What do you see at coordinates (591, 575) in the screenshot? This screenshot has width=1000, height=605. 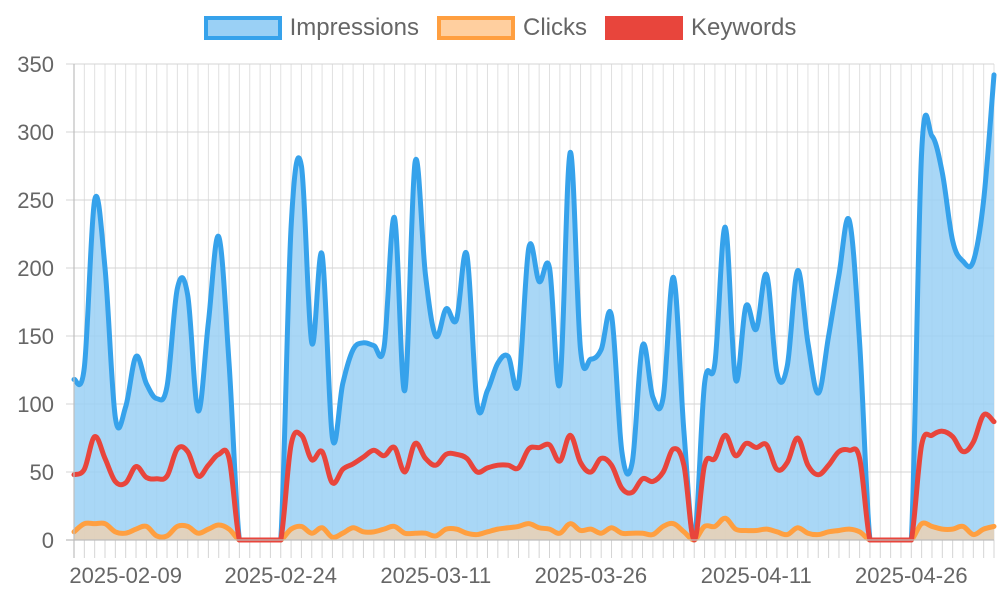 I see `x-tick-label: 2025-03-26` at bounding box center [591, 575].